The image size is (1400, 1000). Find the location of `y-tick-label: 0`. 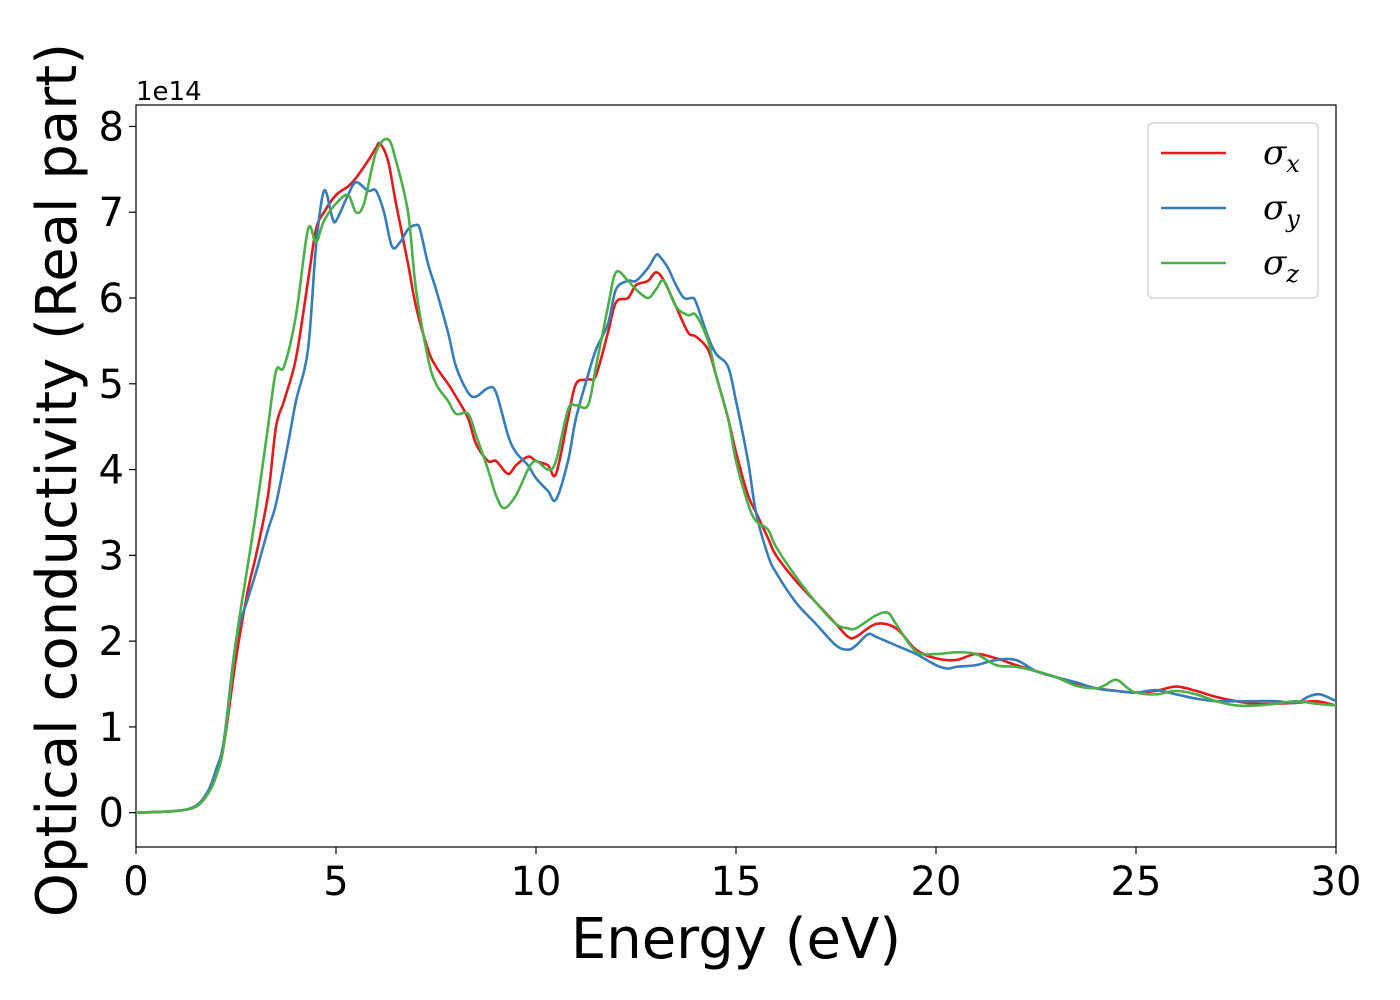

y-tick-label: 0 is located at coordinates (111, 814).